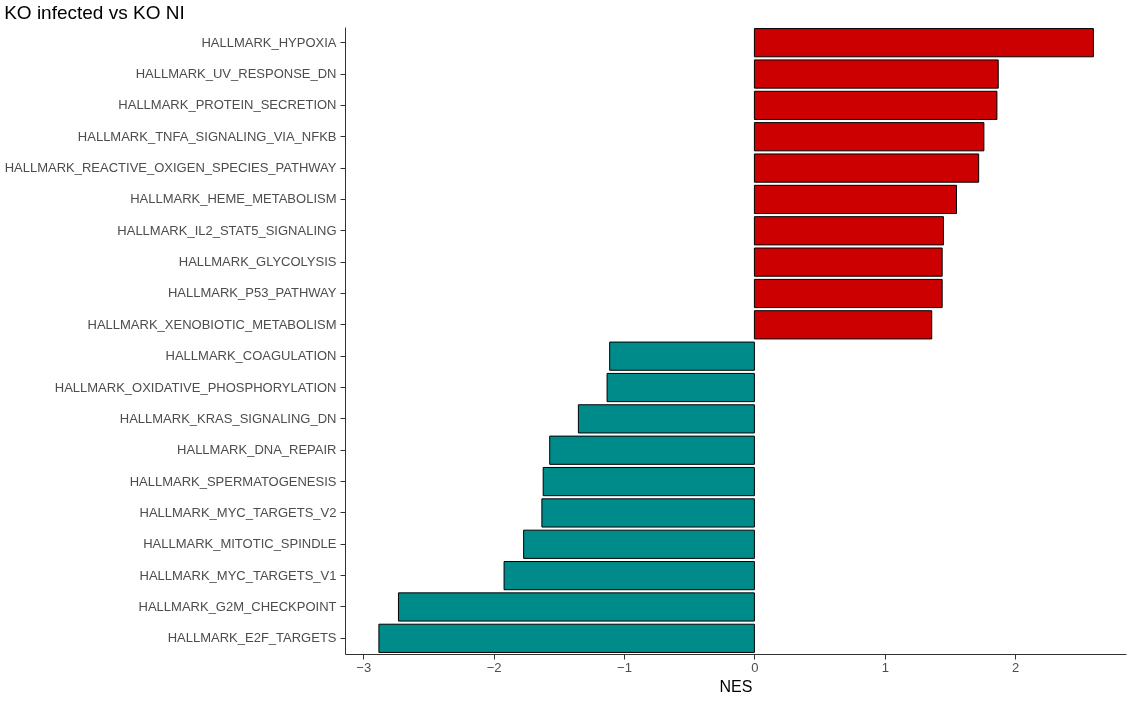 This screenshot has width=1140, height=706. Describe the element at coordinates (227, 230) in the screenshot. I see `y-tick-label: HALLMARK_IL2_STAT5_SIGNALING` at that location.